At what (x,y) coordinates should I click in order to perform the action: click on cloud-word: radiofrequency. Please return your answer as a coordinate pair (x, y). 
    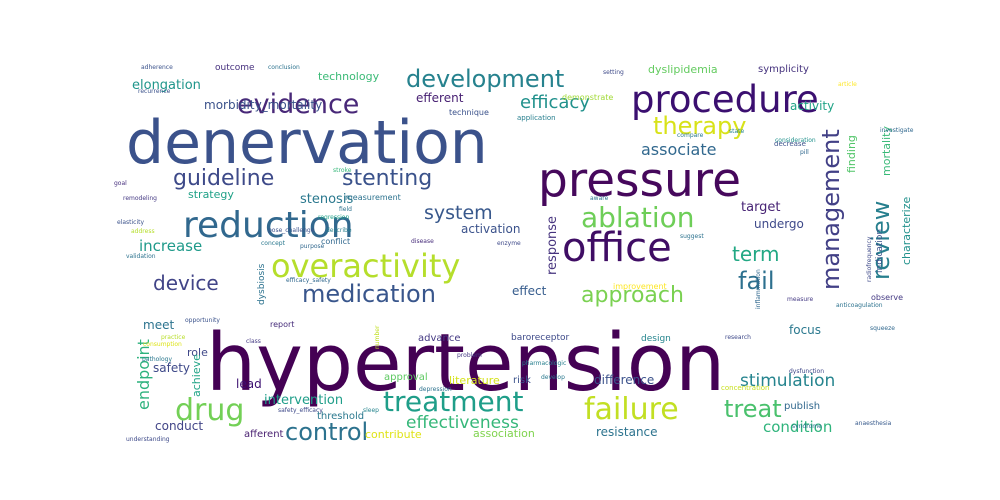
    Looking at the image, I should click on (869, 259).